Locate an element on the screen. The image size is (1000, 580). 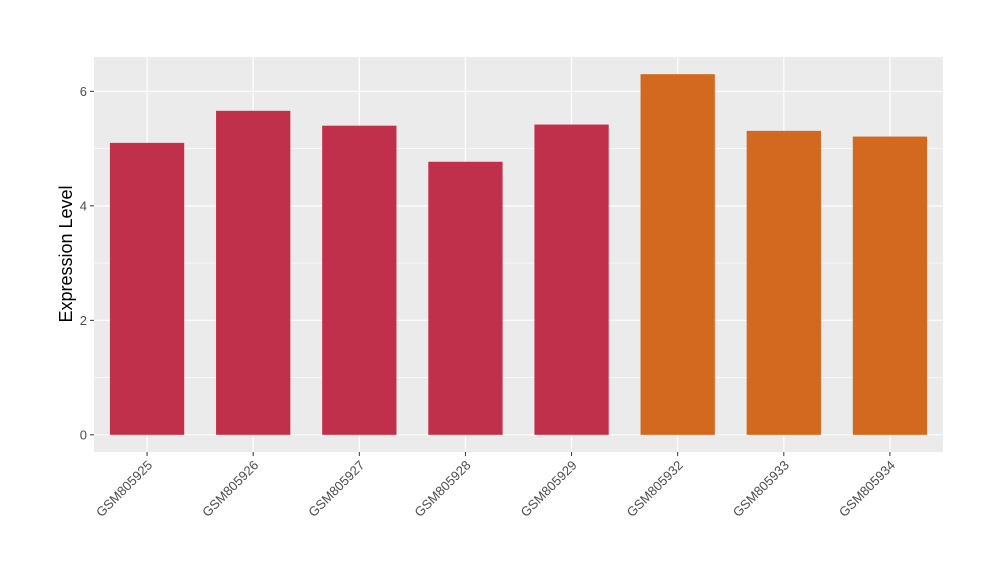
y-tick-label: 2 is located at coordinates (83, 320).